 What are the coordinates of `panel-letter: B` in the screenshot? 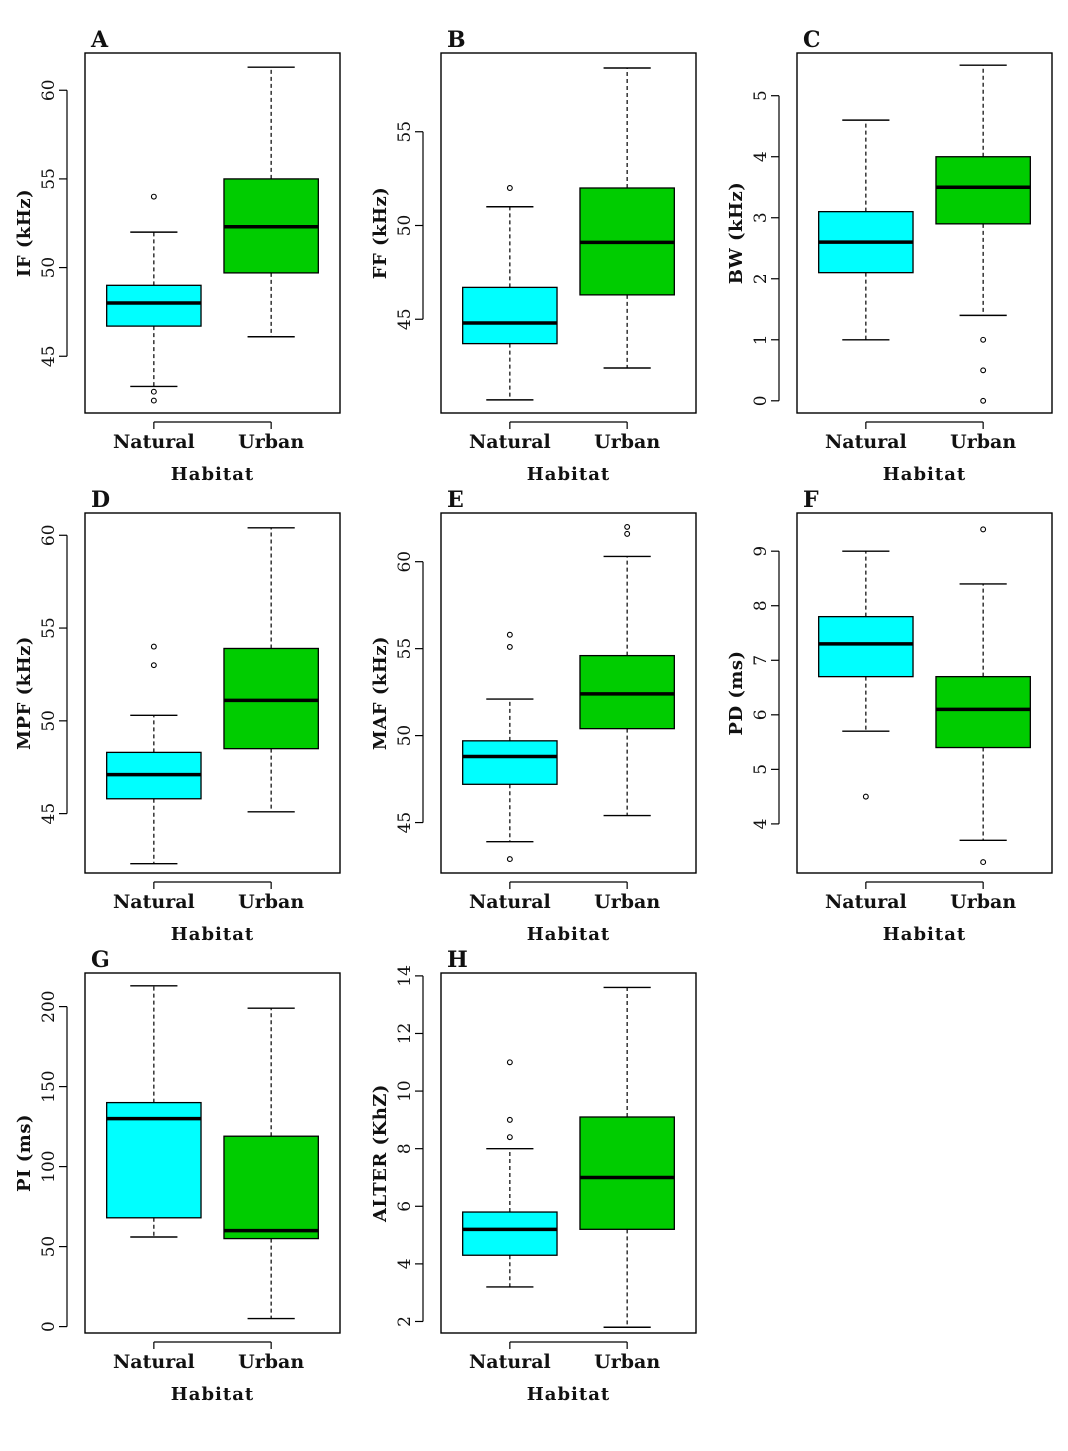 It's located at (456, 40).